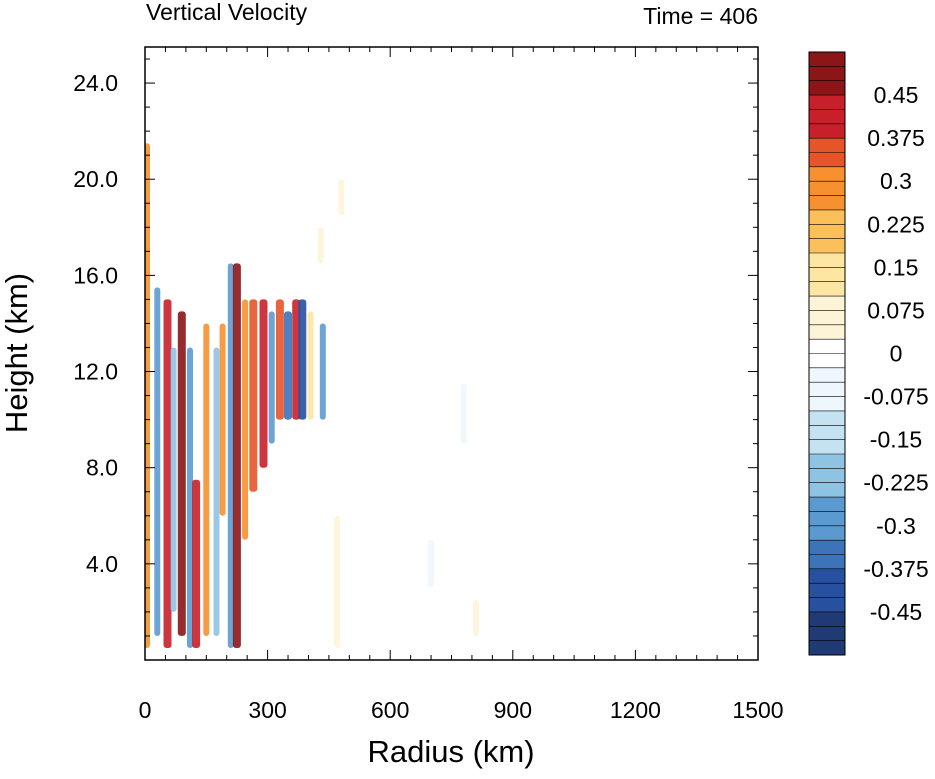 Image resolution: width=935 pixels, height=779 pixels. I want to click on chart-title: Vertical Velocity, so click(227, 12).